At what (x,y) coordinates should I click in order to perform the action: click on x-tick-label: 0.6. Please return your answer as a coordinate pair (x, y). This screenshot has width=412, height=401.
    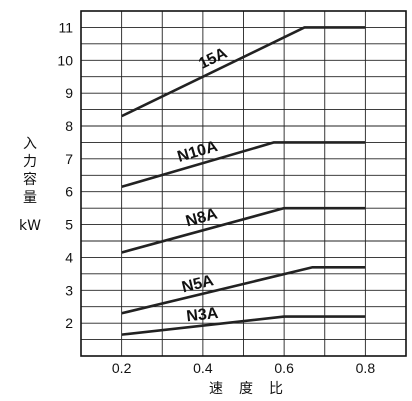
    Looking at the image, I should click on (284, 368).